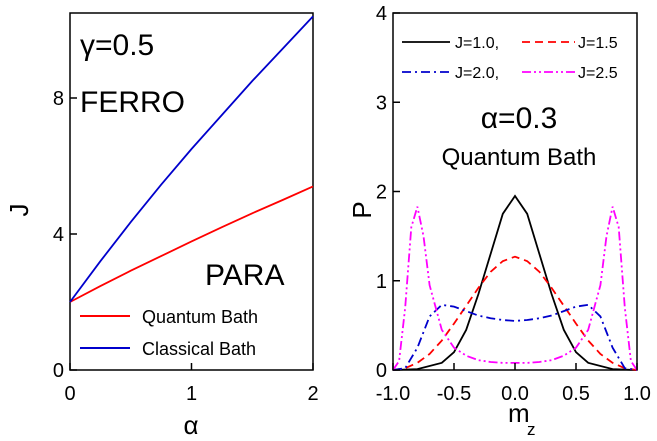 The height and width of the screenshot is (441, 657). What do you see at coordinates (510, 58) in the screenshot?
I see `right-legend: J=1.0, J=1.5 J=2.0, J=2.5` at bounding box center [510, 58].